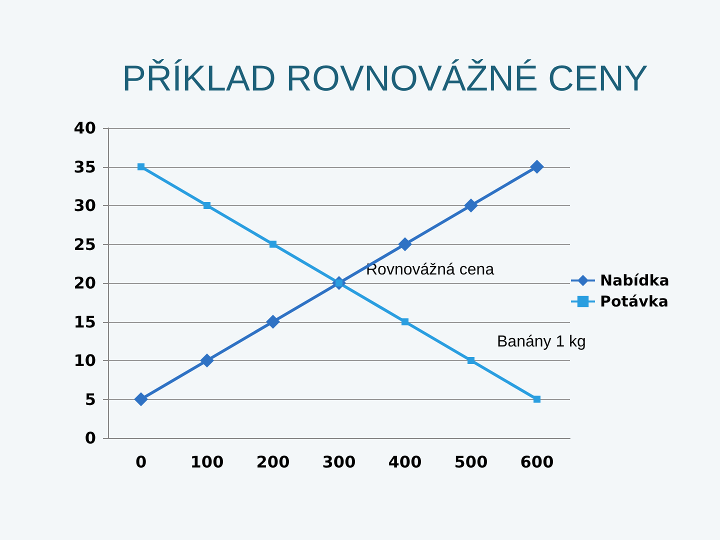  I want to click on y-tick-label: 20, so click(85, 283).